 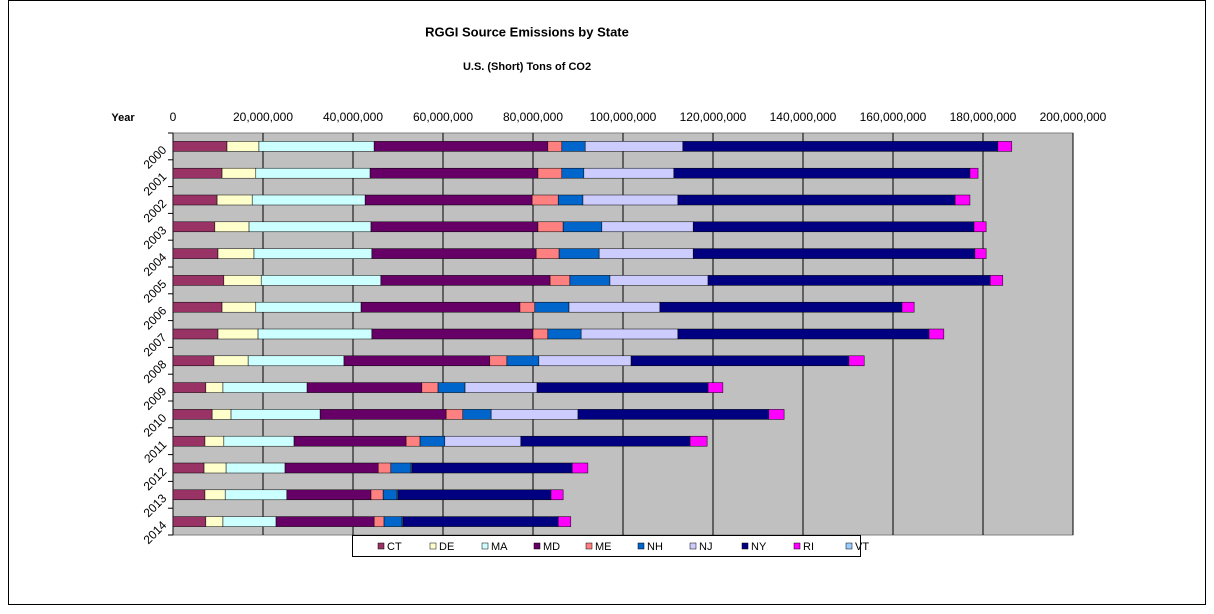 I want to click on x-tick-label: 60,000,000, so click(x=443, y=117).